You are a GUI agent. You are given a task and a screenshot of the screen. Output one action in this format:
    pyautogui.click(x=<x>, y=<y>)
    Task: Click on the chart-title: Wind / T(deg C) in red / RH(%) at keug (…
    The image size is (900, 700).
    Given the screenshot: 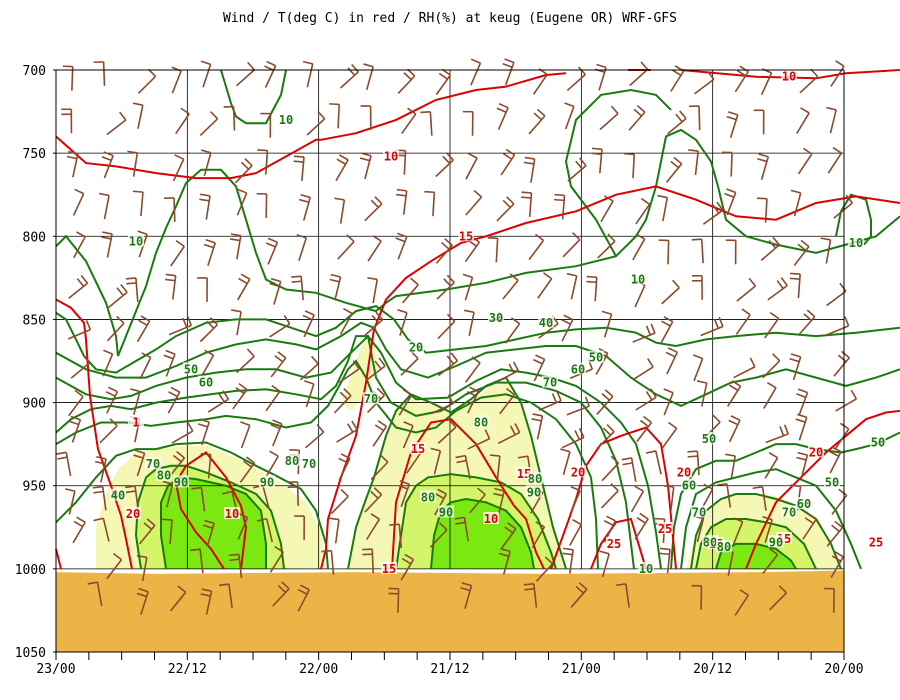 What is the action you would take?
    pyautogui.click(x=450, y=18)
    